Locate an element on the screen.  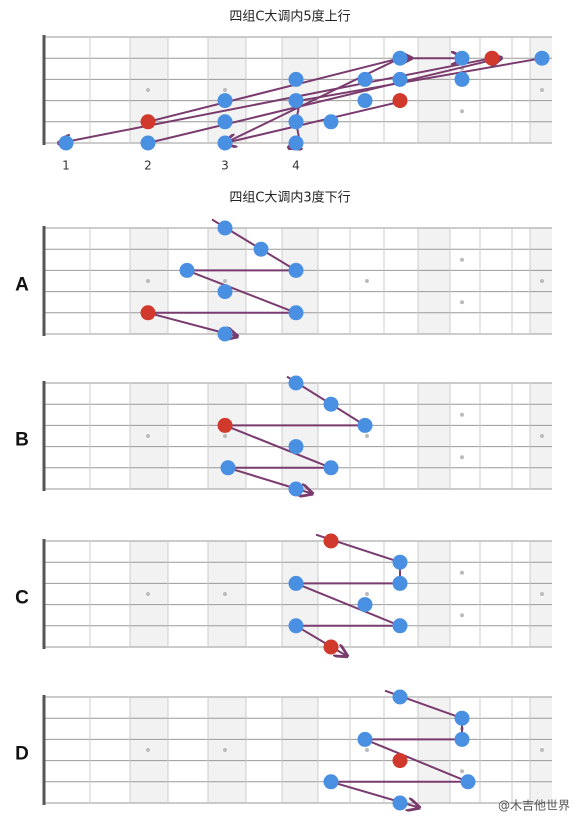
board-label: B is located at coordinates (22, 439).